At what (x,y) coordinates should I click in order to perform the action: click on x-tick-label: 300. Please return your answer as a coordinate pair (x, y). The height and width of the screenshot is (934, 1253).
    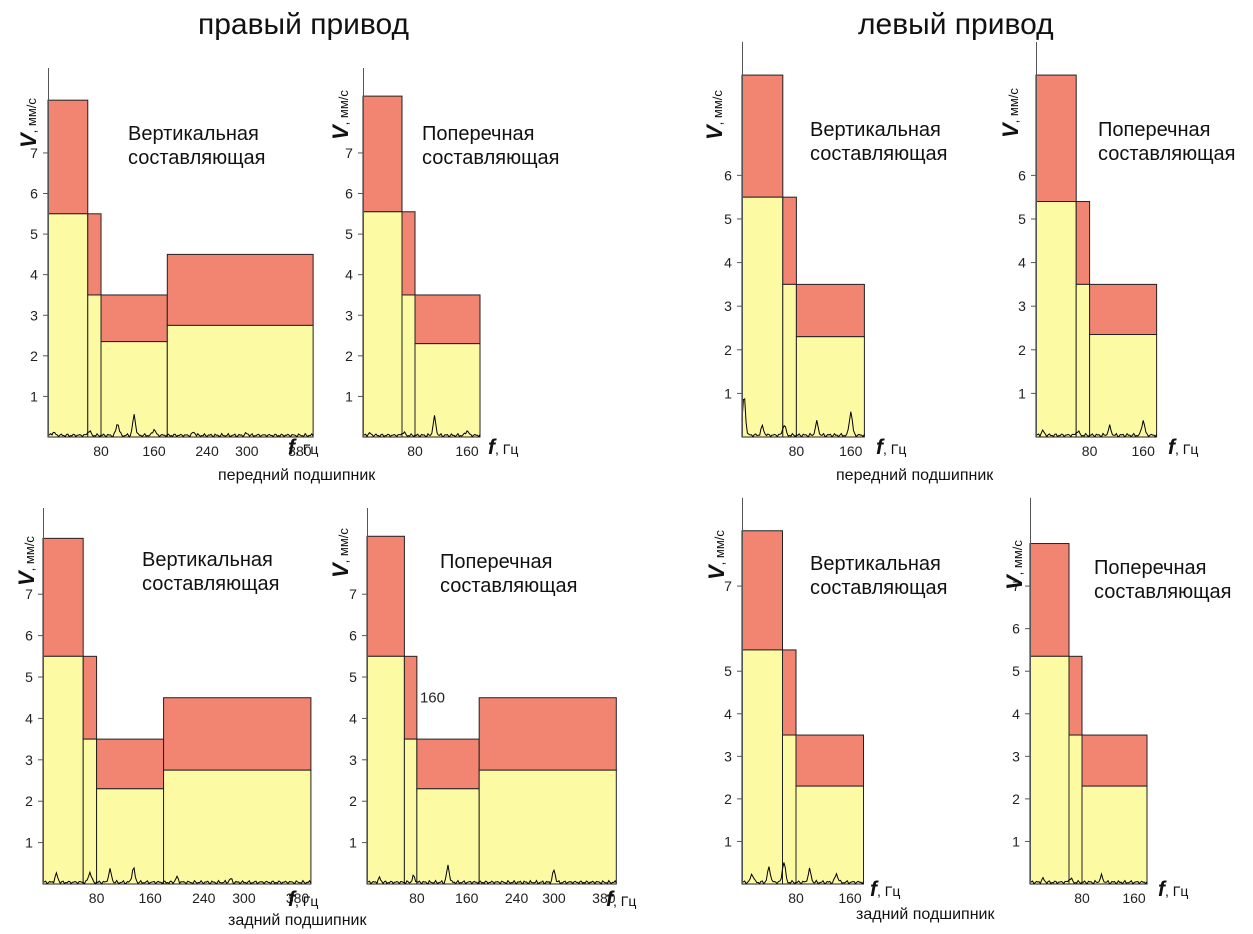
    Looking at the image, I should click on (554, 898).